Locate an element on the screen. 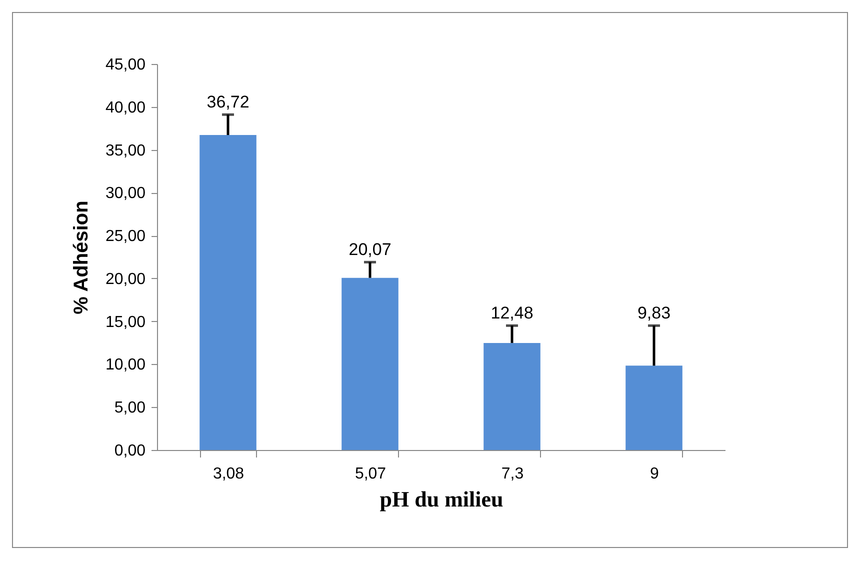 This screenshot has height=564, width=863. data-label: 12,48 is located at coordinates (512, 313).